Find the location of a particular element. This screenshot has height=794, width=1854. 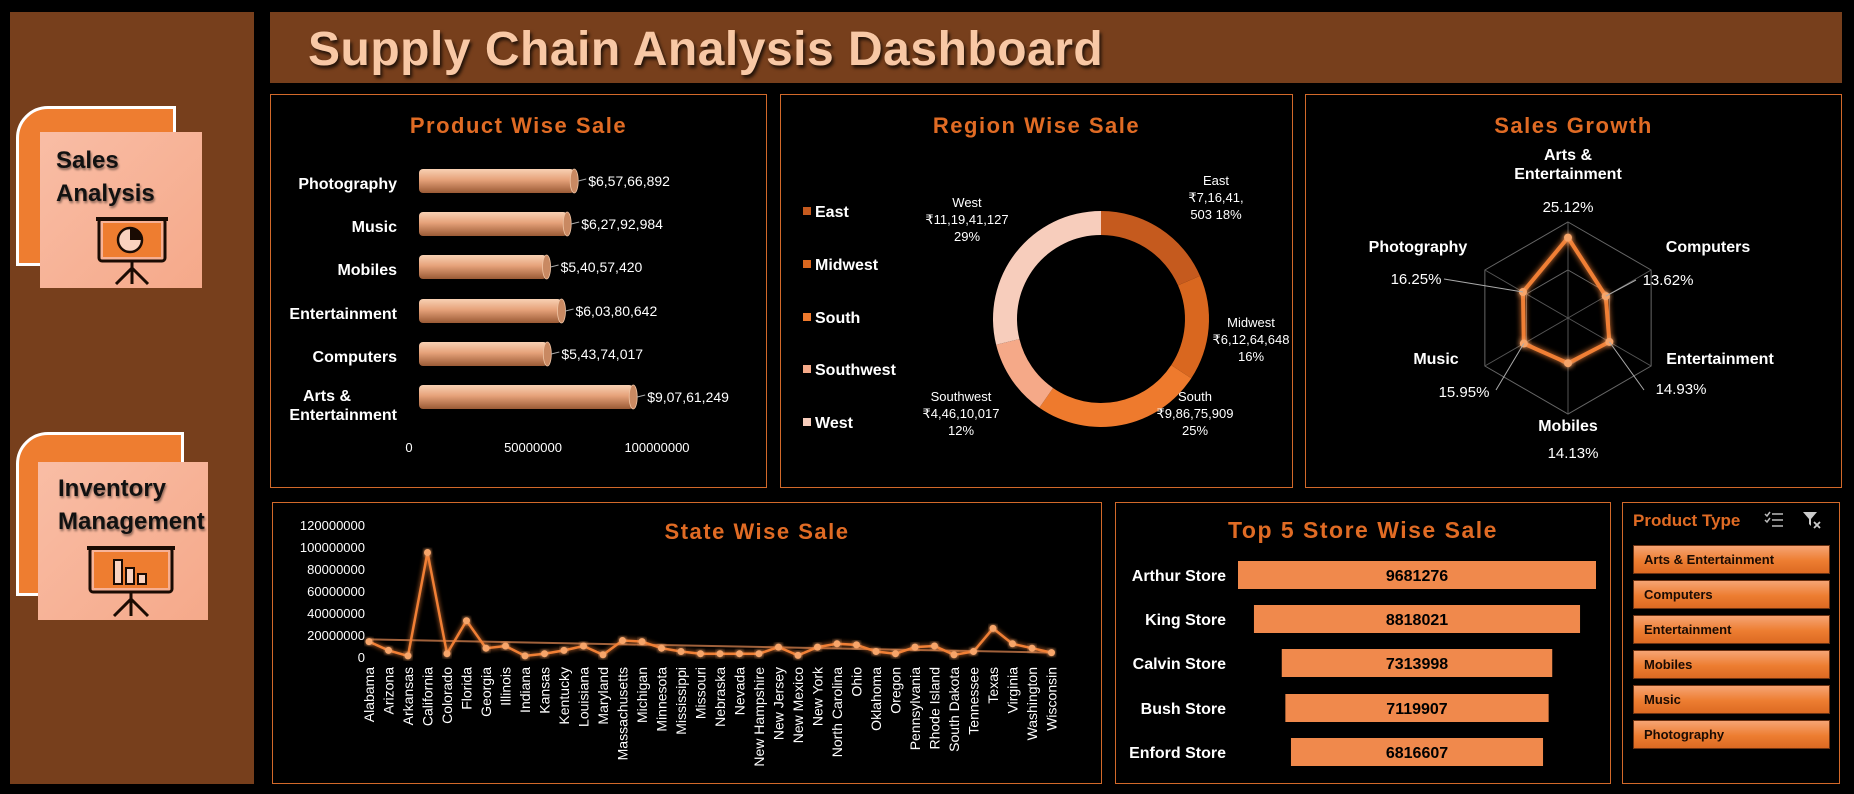

donut-data-label-line: ₹9,86,75,909 is located at coordinates (1195, 413).